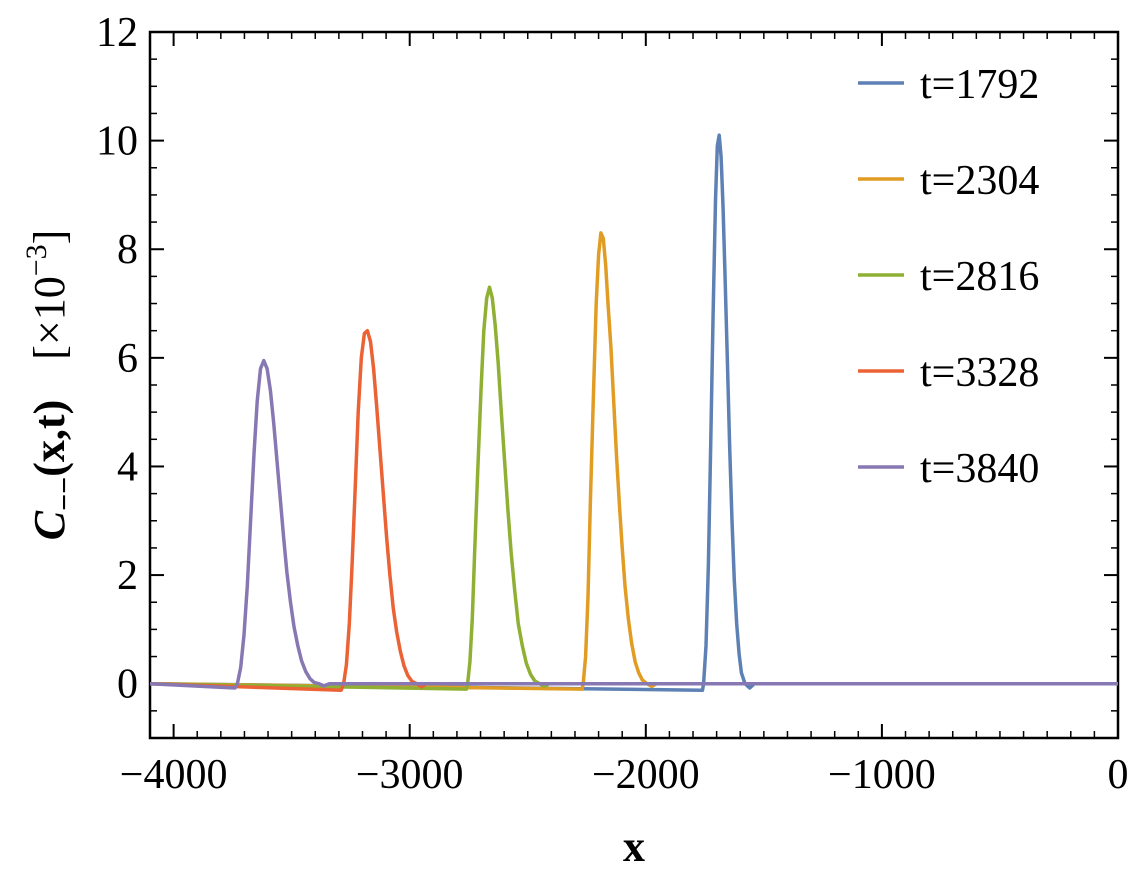 This screenshot has width=1144, height=870. What do you see at coordinates (49, 317) in the screenshot?
I see `y-axis-scale: [×10` at bounding box center [49, 317].